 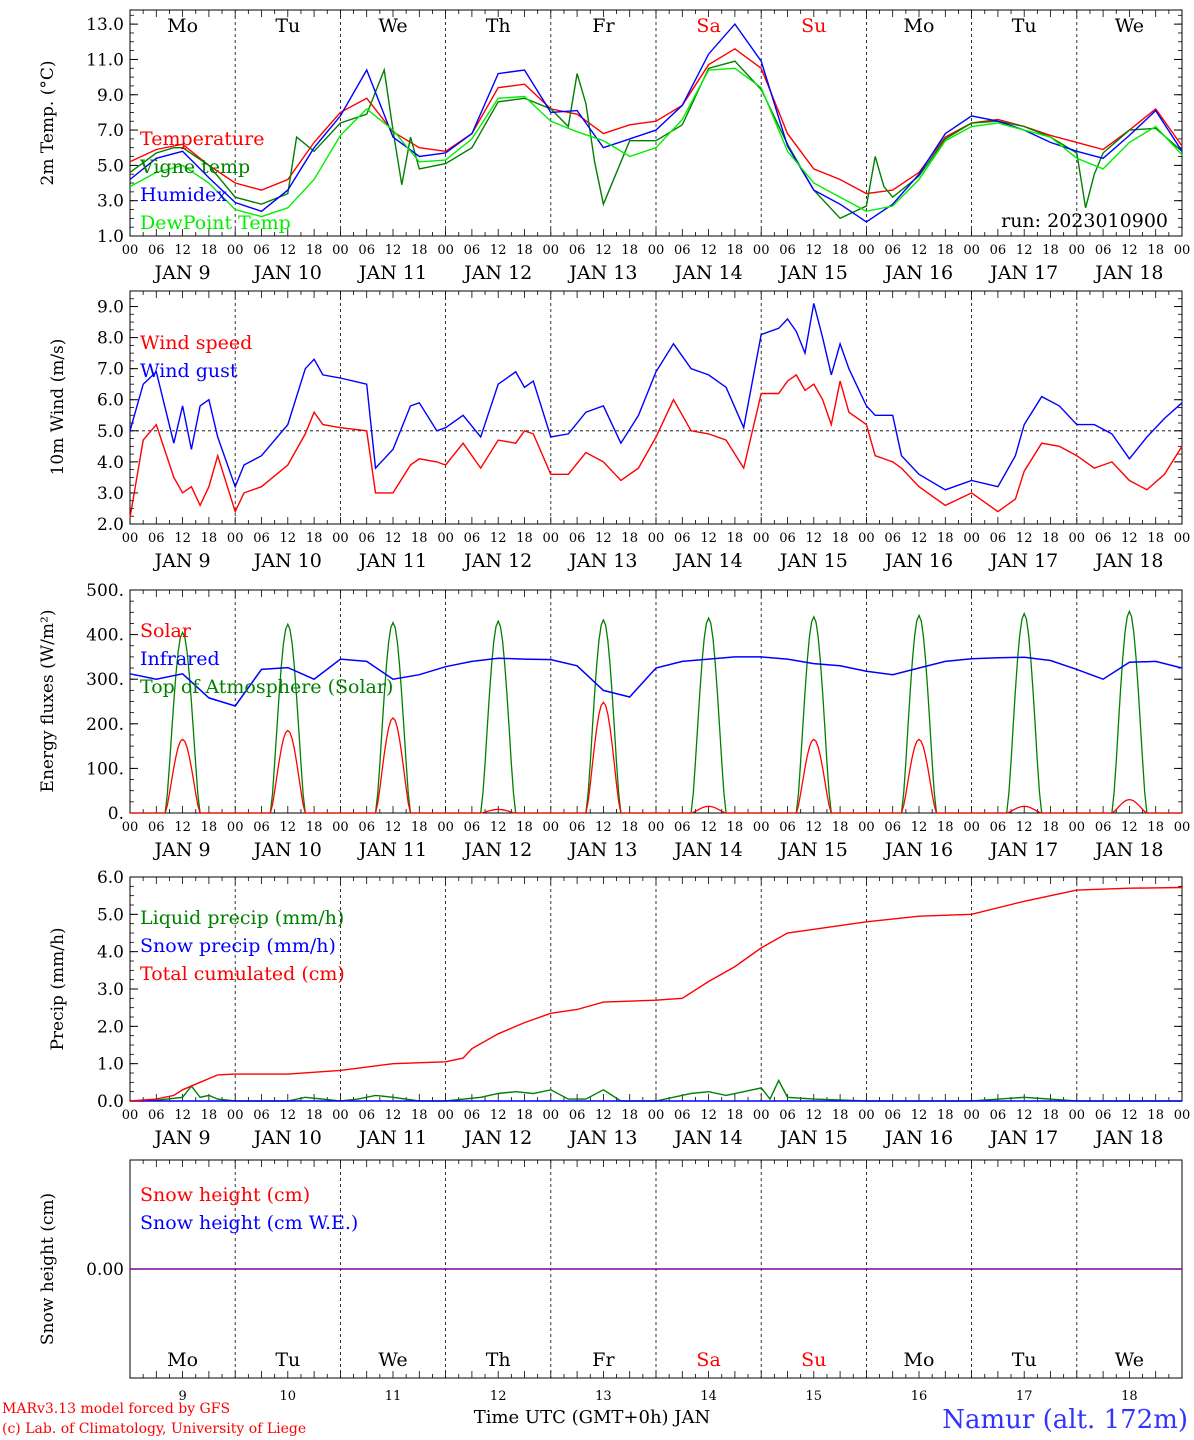 What do you see at coordinates (105, 725) in the screenshot?
I see `y-tick-label: 200.` at bounding box center [105, 725].